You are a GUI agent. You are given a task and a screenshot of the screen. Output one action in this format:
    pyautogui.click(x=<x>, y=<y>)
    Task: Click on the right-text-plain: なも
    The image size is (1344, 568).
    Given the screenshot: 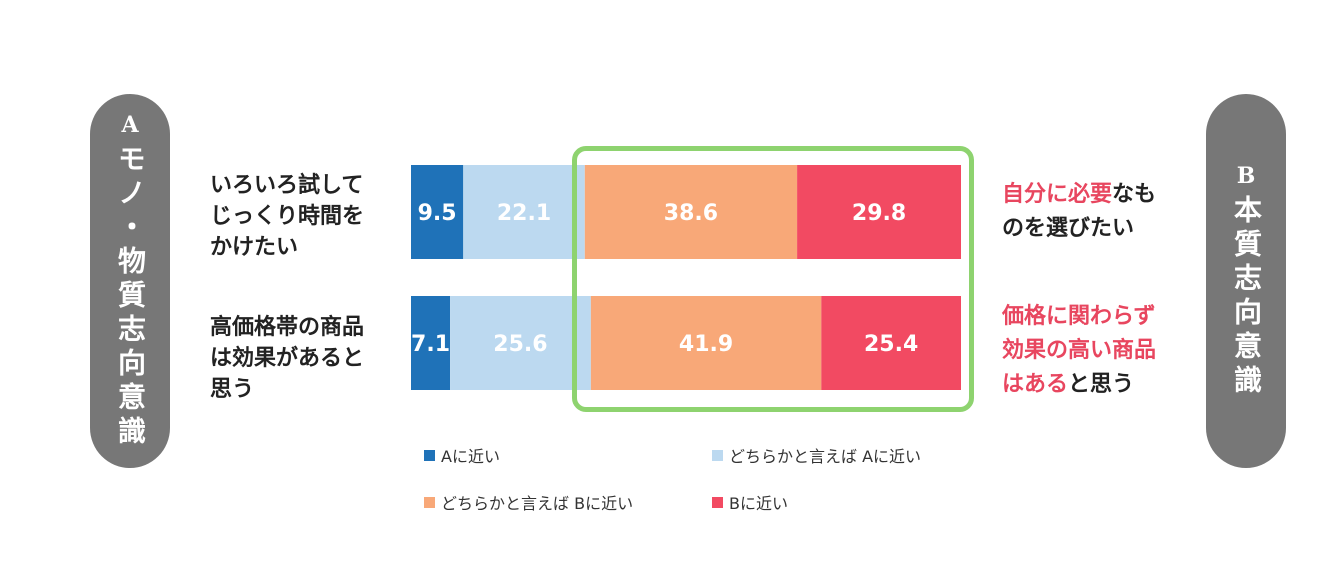 What is the action you would take?
    pyautogui.click(x=1134, y=194)
    